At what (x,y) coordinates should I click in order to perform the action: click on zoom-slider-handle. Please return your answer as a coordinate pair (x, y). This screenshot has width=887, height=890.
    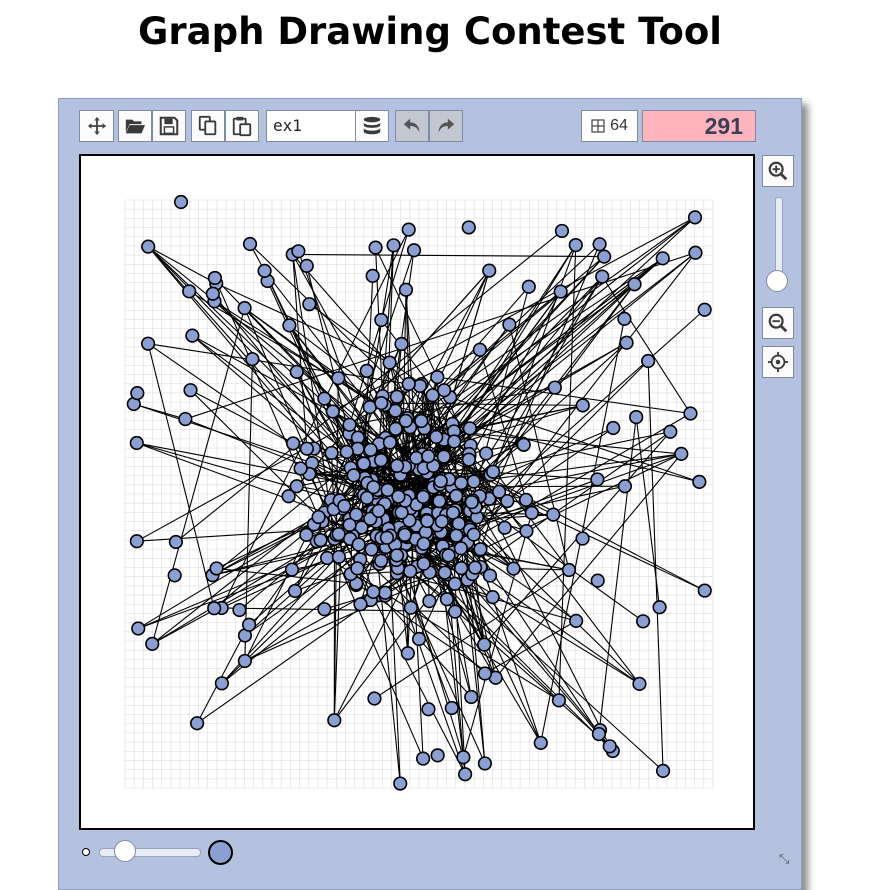
    Looking at the image, I should click on (777, 281).